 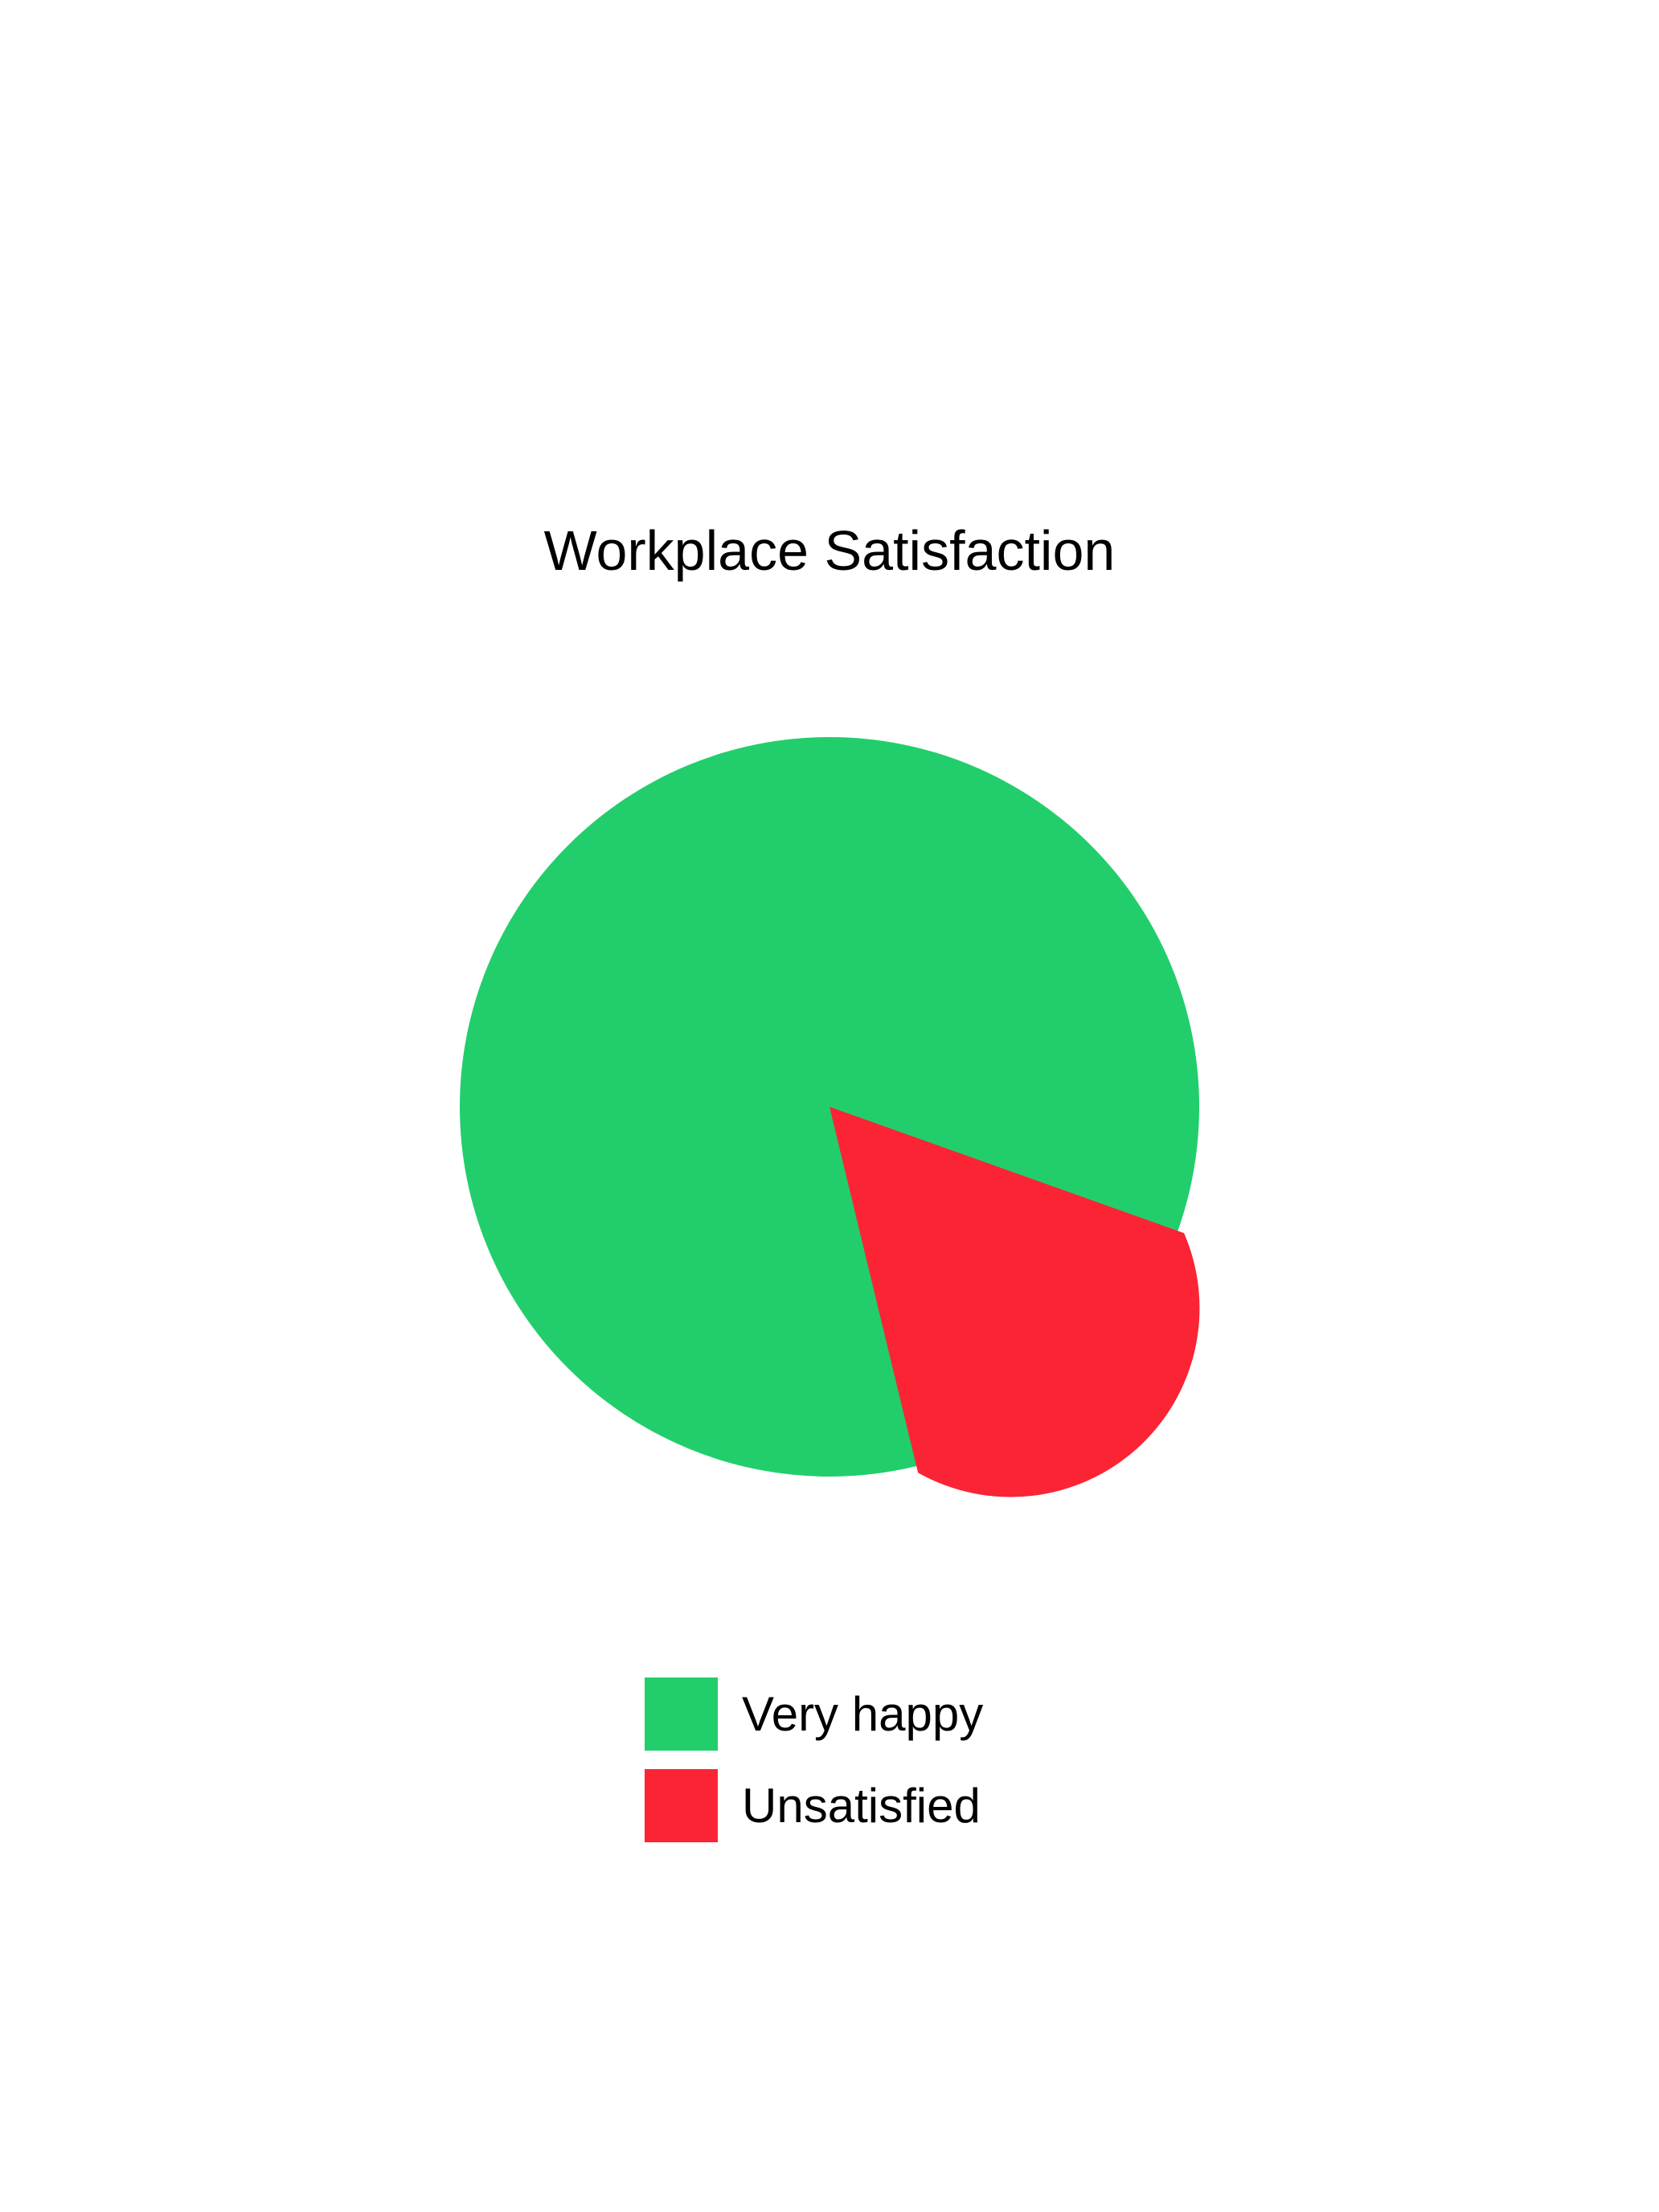 I want to click on legend-label-very-happy: Very happy, so click(x=863, y=1714).